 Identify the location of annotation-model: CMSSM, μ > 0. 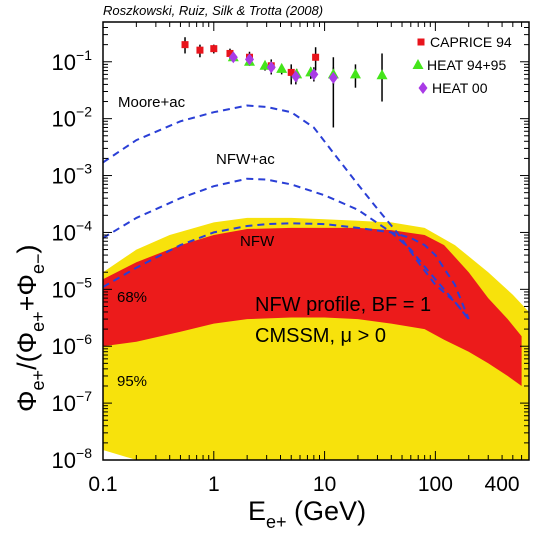
(320, 336).